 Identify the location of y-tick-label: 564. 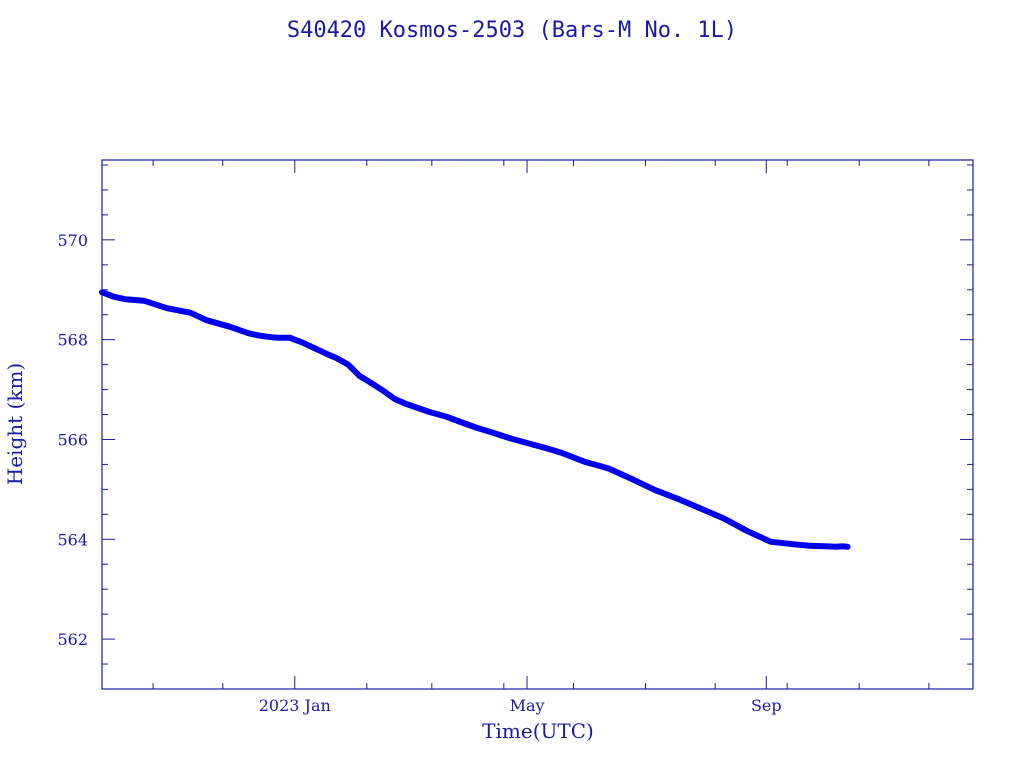
(72, 539).